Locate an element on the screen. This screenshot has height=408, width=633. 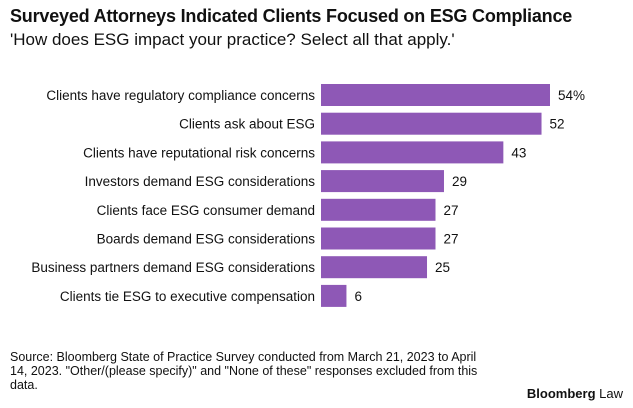
value-label: 29 is located at coordinates (459, 181).